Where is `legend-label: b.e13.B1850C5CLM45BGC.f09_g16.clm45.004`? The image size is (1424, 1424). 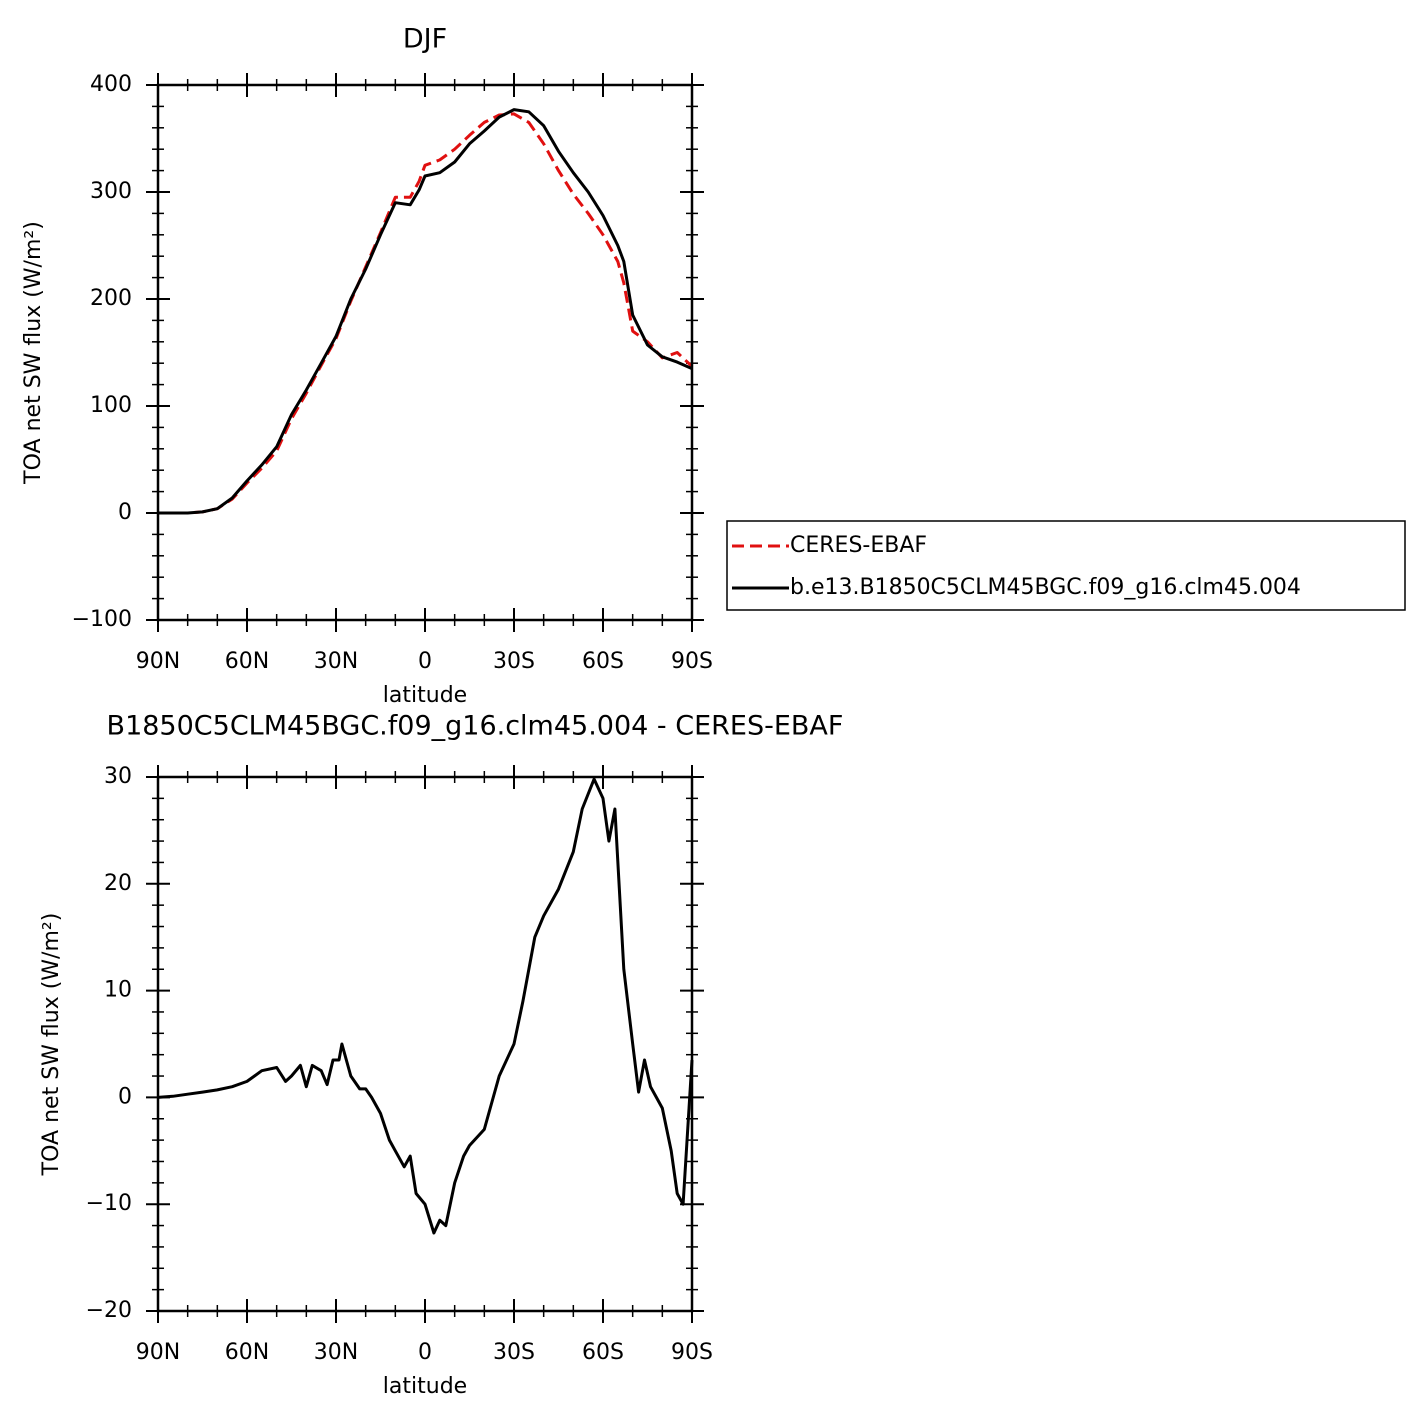 legend-label: b.e13.B1850C5CLM45BGC.f09_g16.clm45.004 is located at coordinates (1045, 587).